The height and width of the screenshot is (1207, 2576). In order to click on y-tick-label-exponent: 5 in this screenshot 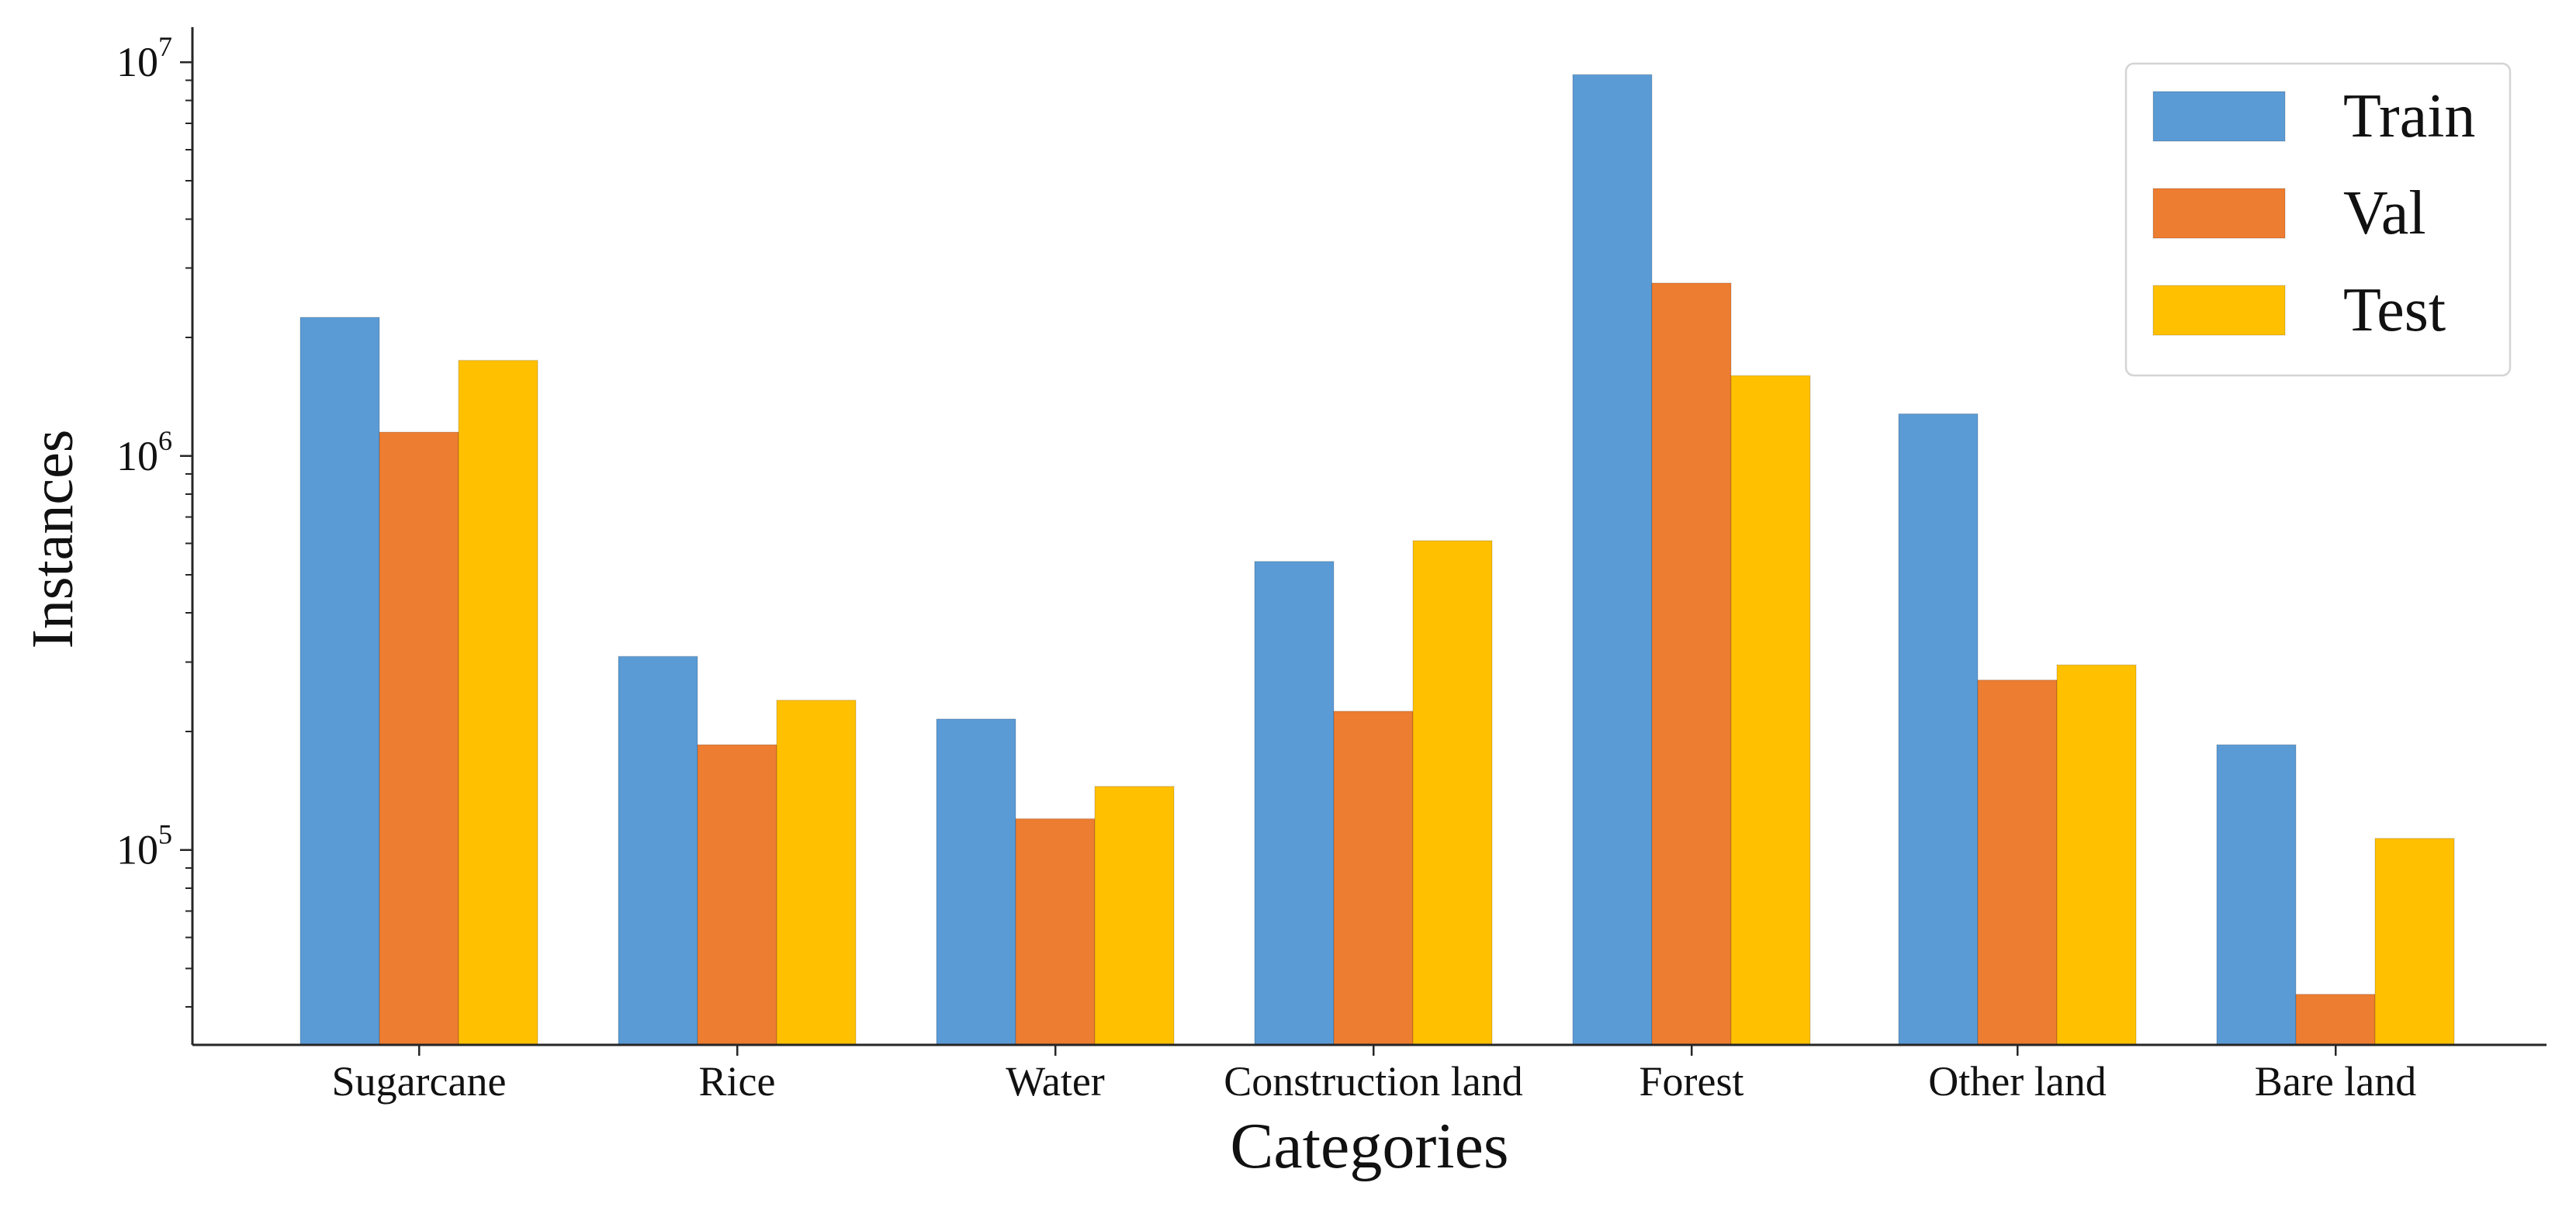, I will do `click(165, 834)`.